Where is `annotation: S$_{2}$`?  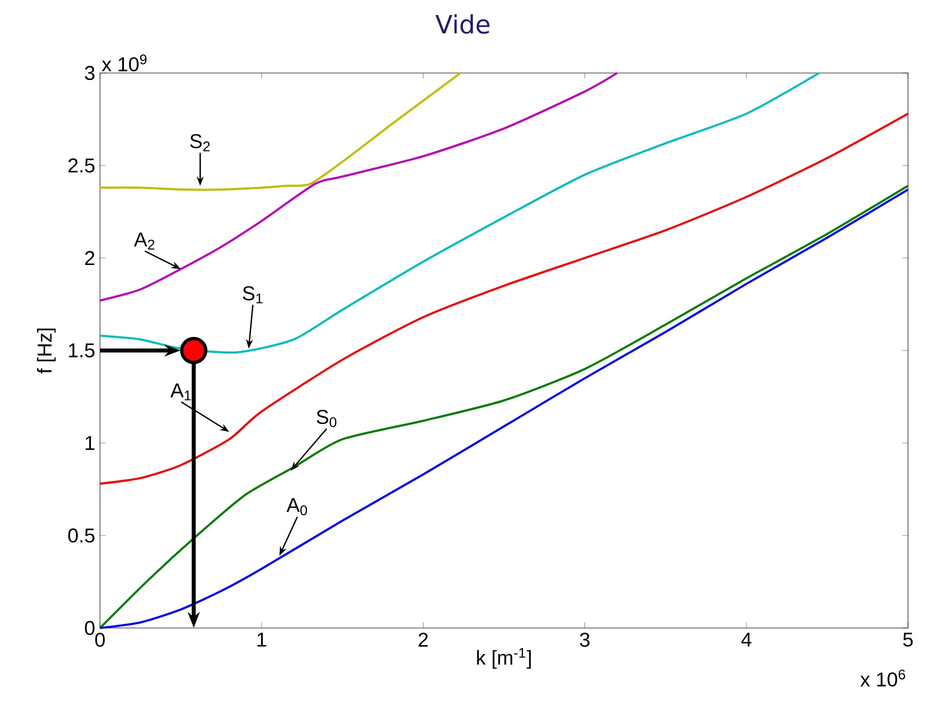 annotation: S$_{2}$ is located at coordinates (200, 143).